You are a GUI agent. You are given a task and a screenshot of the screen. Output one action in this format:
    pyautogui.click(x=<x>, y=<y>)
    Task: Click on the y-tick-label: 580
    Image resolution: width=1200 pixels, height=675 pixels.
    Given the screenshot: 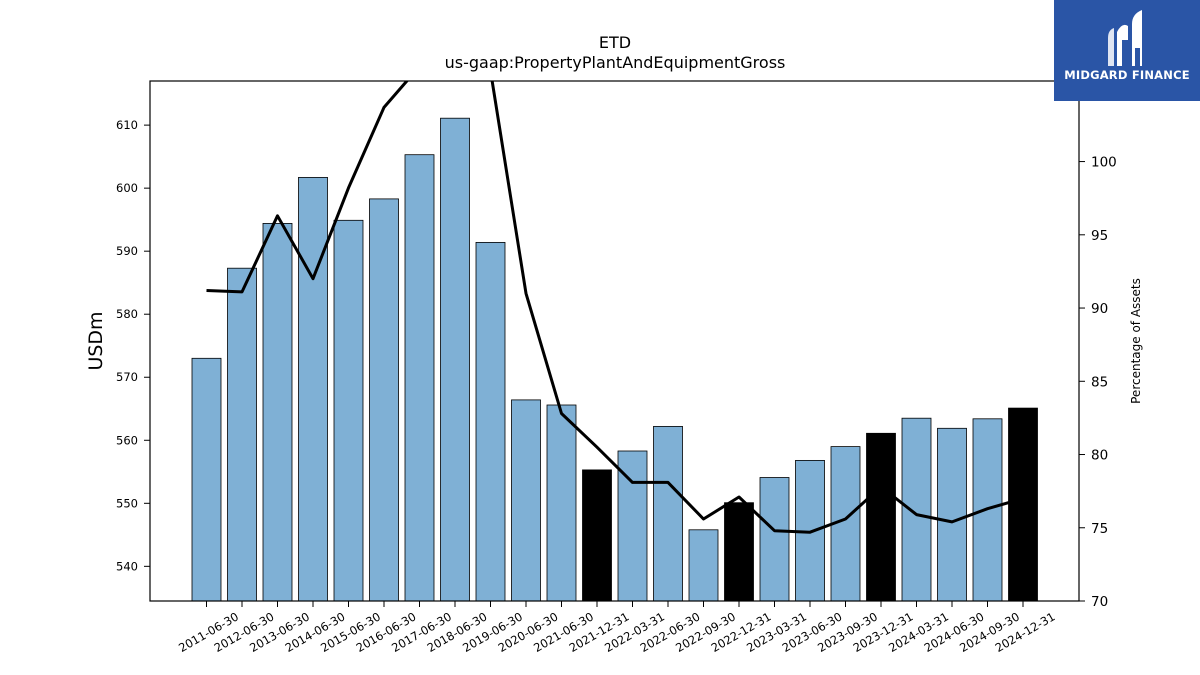 What is the action you would take?
    pyautogui.click(x=127, y=314)
    